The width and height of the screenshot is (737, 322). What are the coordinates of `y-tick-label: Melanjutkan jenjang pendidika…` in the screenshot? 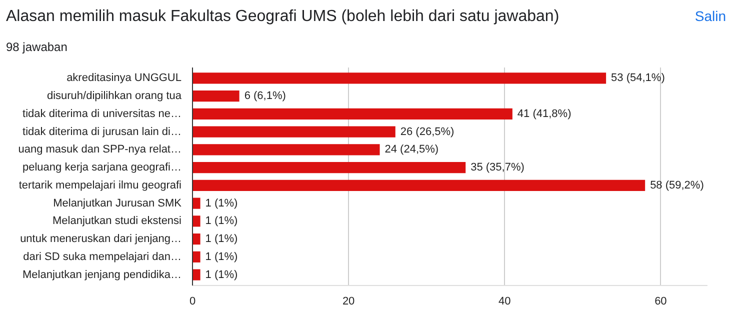 It's located at (102, 274).